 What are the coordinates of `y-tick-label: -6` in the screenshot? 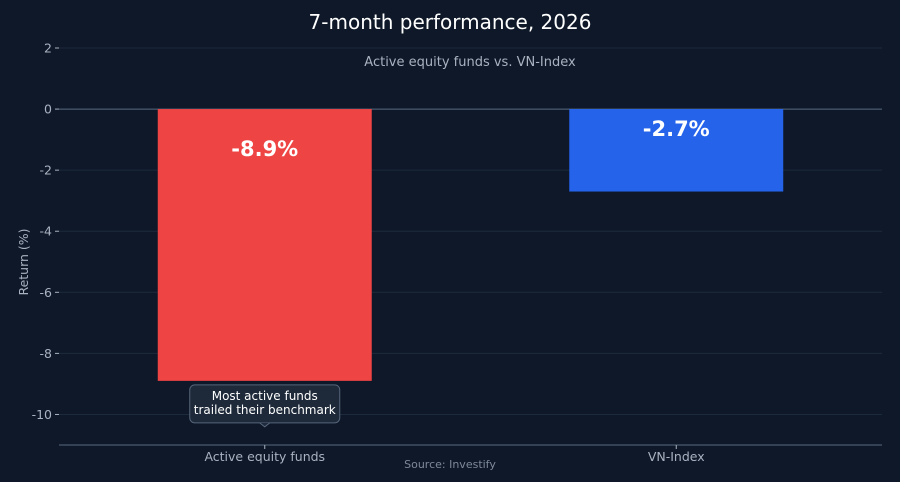 It's located at (46, 292).